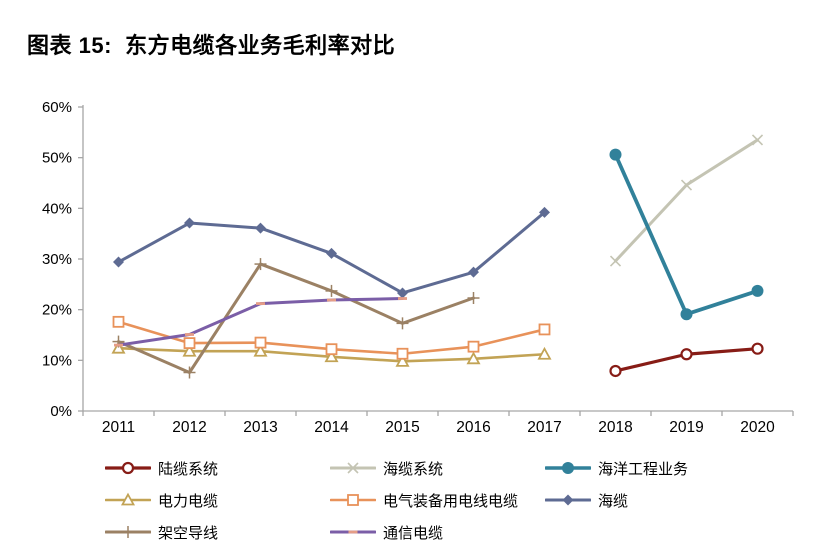 The height and width of the screenshot is (558, 815). Describe the element at coordinates (686, 200) in the screenshot. I see `series-submarine-cable-system` at that location.